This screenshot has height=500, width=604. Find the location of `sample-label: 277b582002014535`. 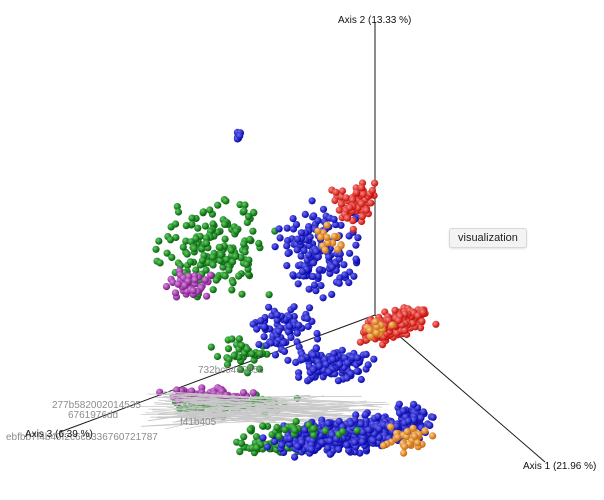

sample-label: 277b582002014535 is located at coordinates (96, 405).